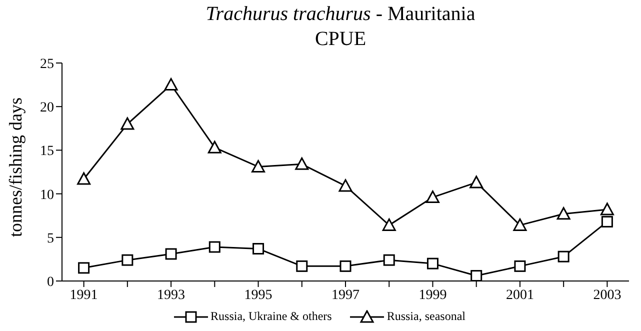  I want to click on x-tick-label: 2001, so click(520, 295).